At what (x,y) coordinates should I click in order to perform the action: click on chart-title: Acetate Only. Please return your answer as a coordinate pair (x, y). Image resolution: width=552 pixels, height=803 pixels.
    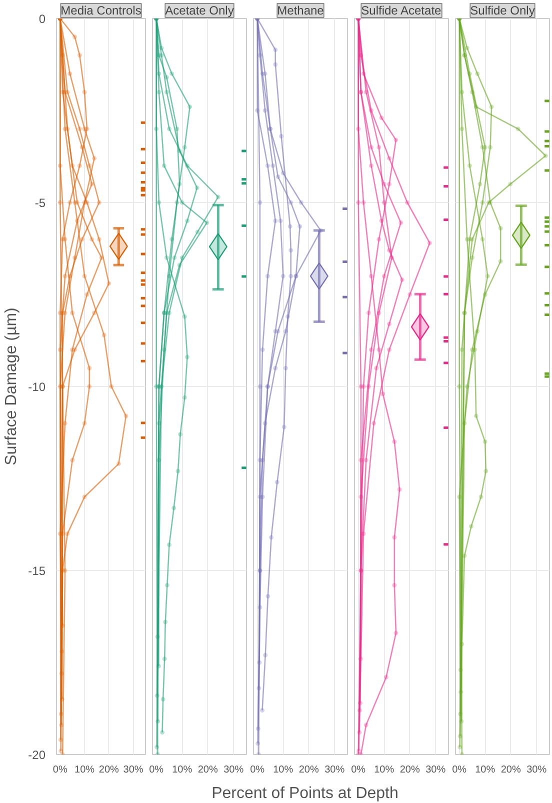
    Looking at the image, I should click on (199, 11).